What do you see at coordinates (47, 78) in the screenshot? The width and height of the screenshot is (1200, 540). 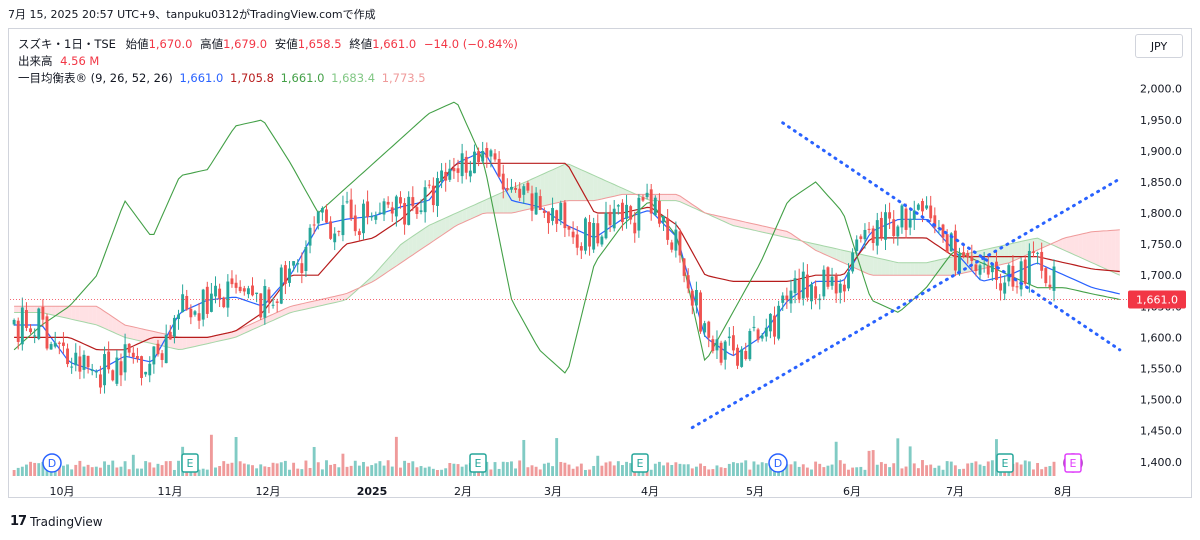 I see `legend-ichimoku-label: 一目均衡表` at bounding box center [47, 78].